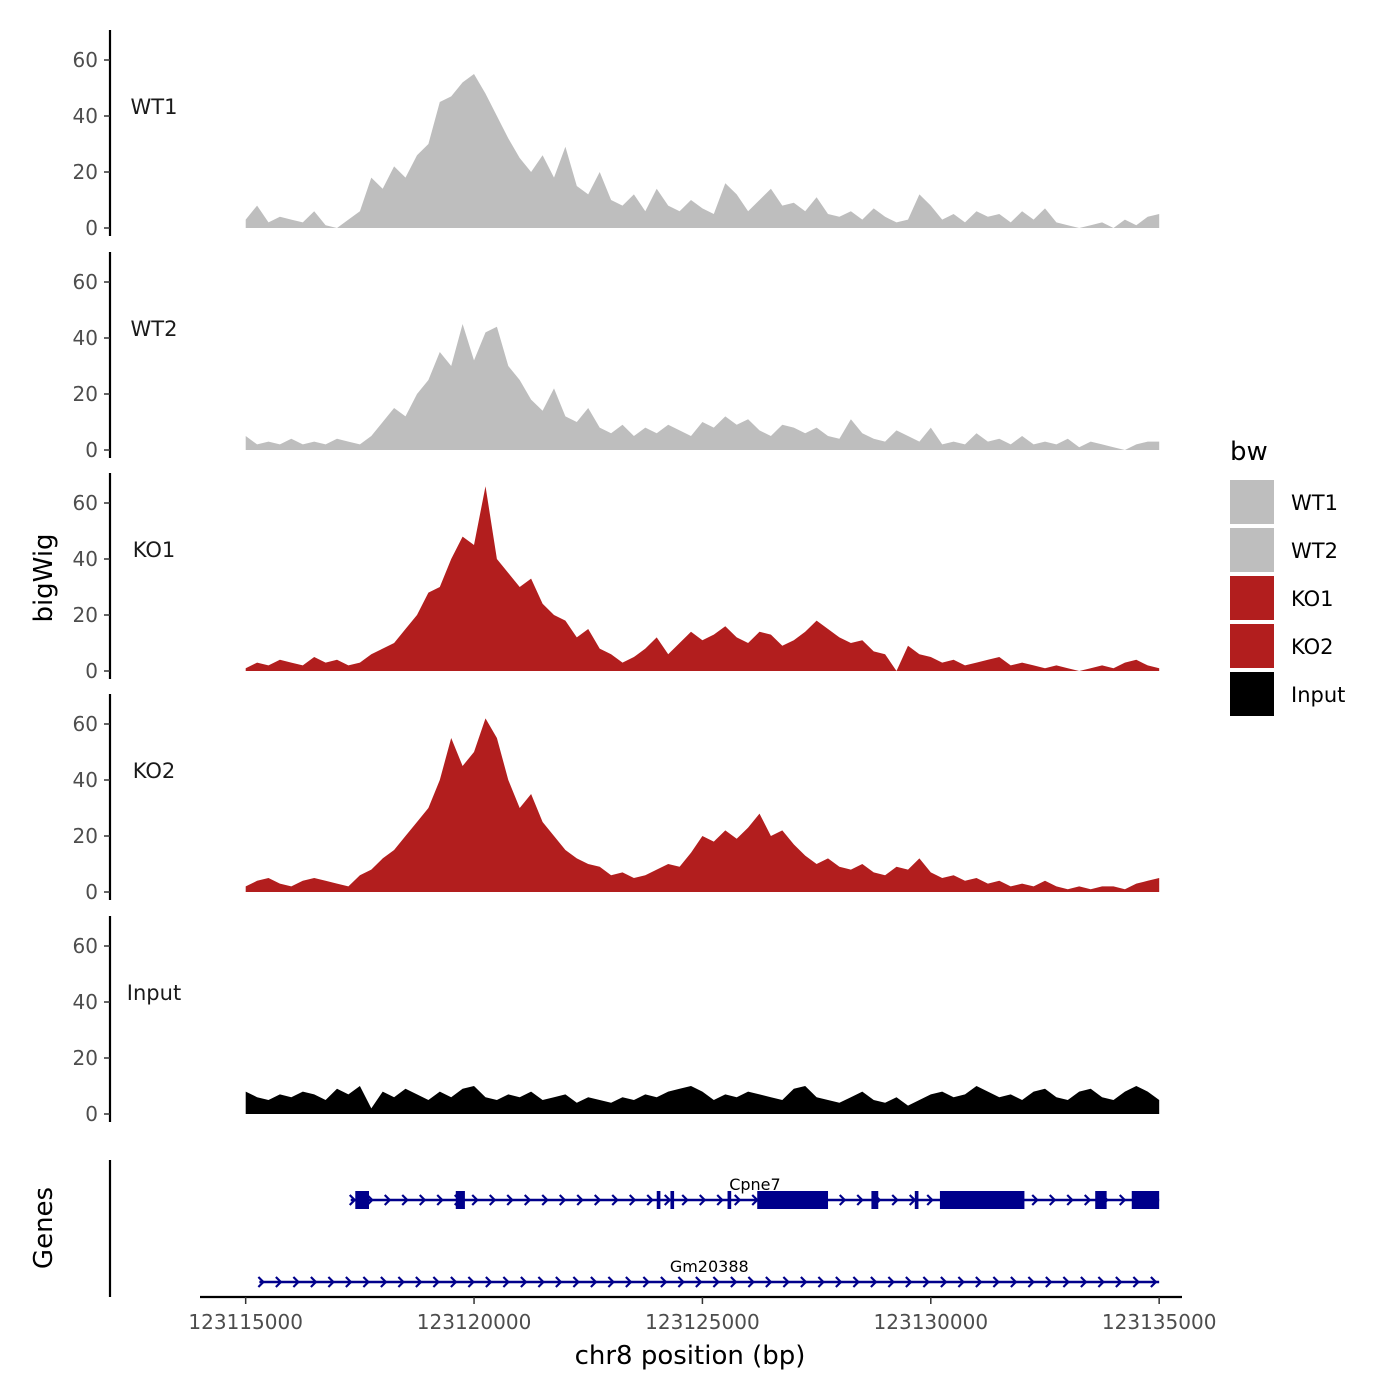  Describe the element at coordinates (245, 1322) in the screenshot. I see `x-tick-label: 123115000` at that location.